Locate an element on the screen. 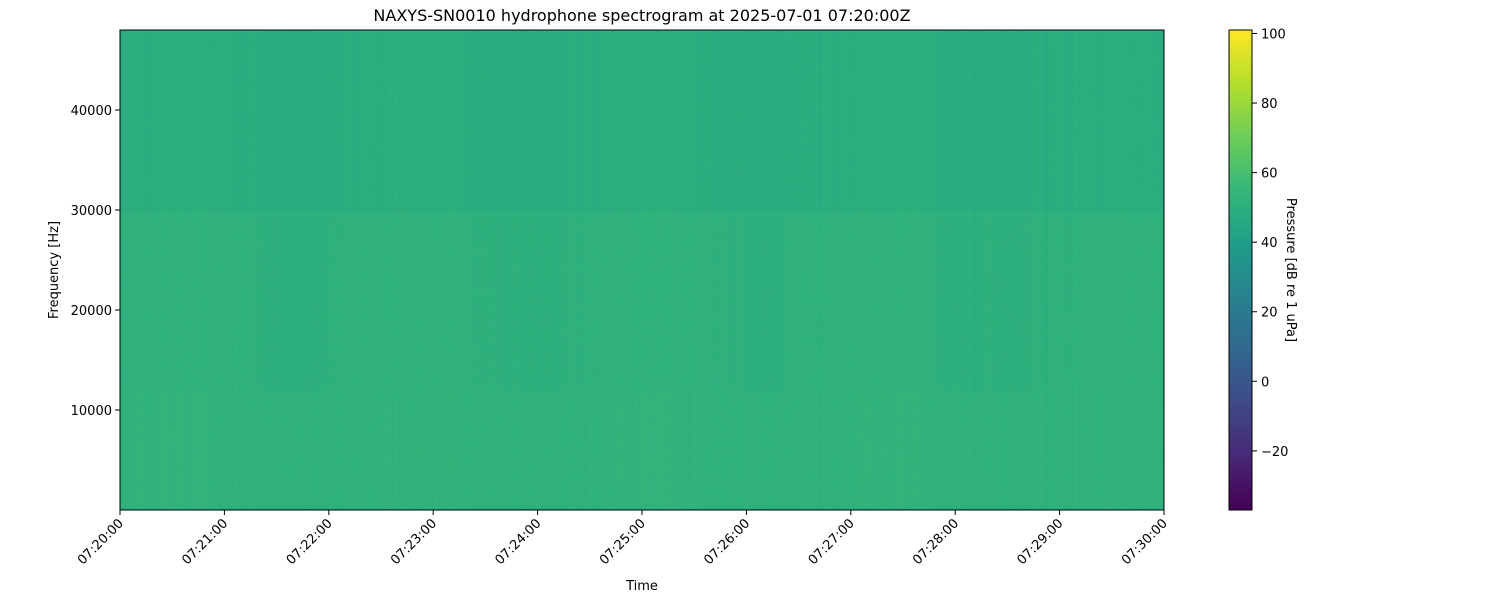  y-axis: 10000 20000 30000 40000 is located at coordinates (95, 261).